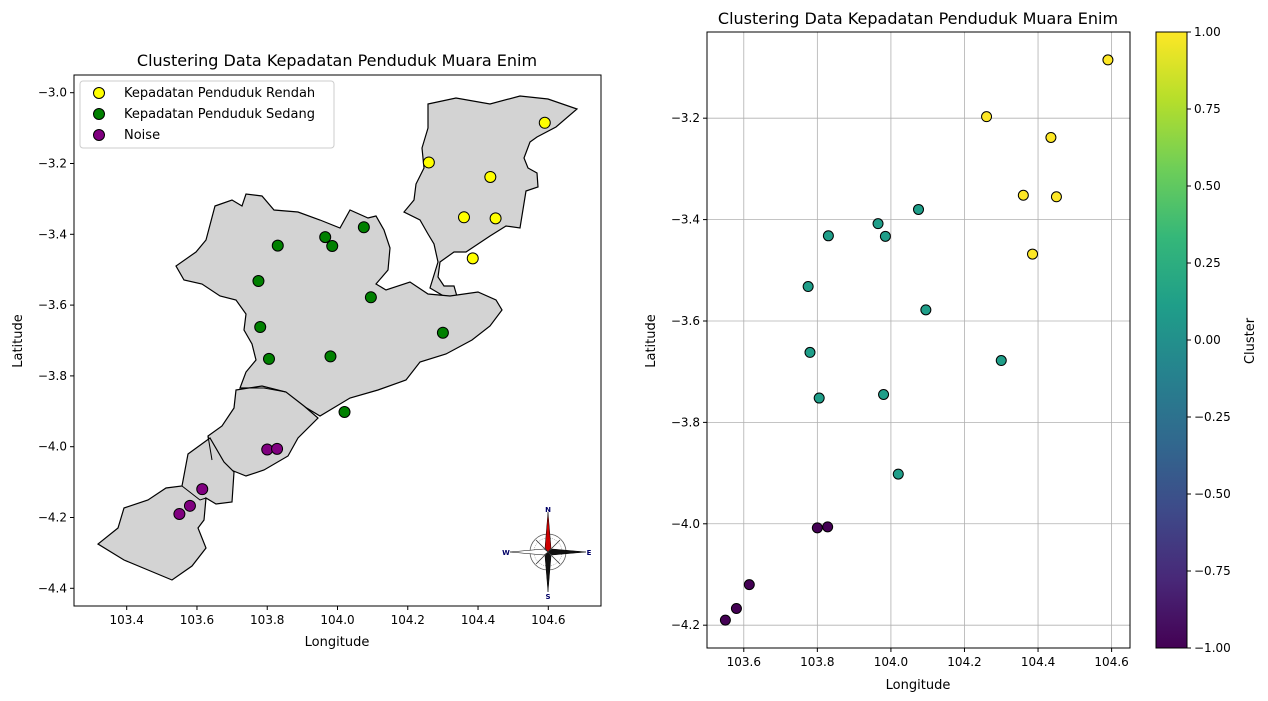  What do you see at coordinates (1171, 340) in the screenshot?
I see `colorbar-gradient` at bounding box center [1171, 340].